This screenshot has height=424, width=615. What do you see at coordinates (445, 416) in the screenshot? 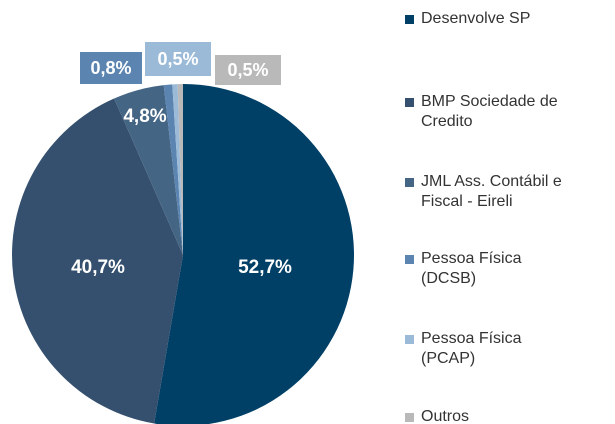
I see `legend-label: Outros` at bounding box center [445, 416].